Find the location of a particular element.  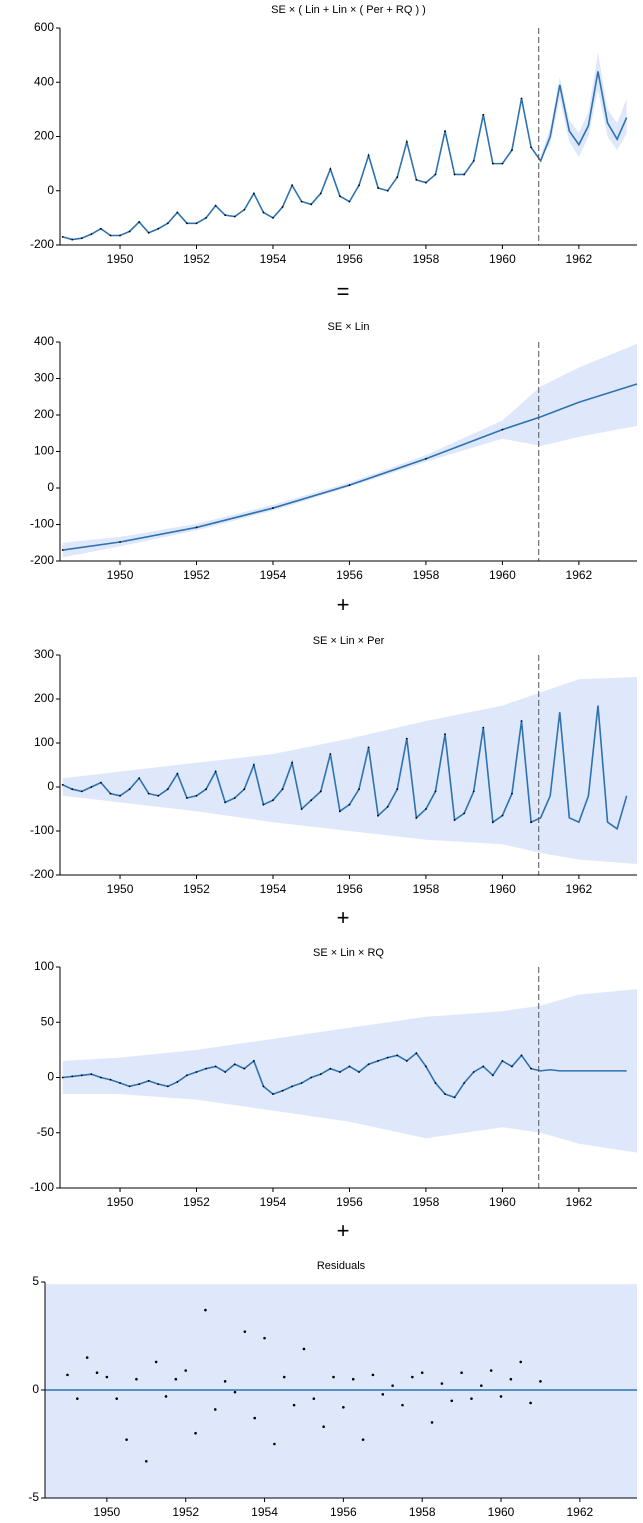

confidence-band is located at coordinates (341, 1391).